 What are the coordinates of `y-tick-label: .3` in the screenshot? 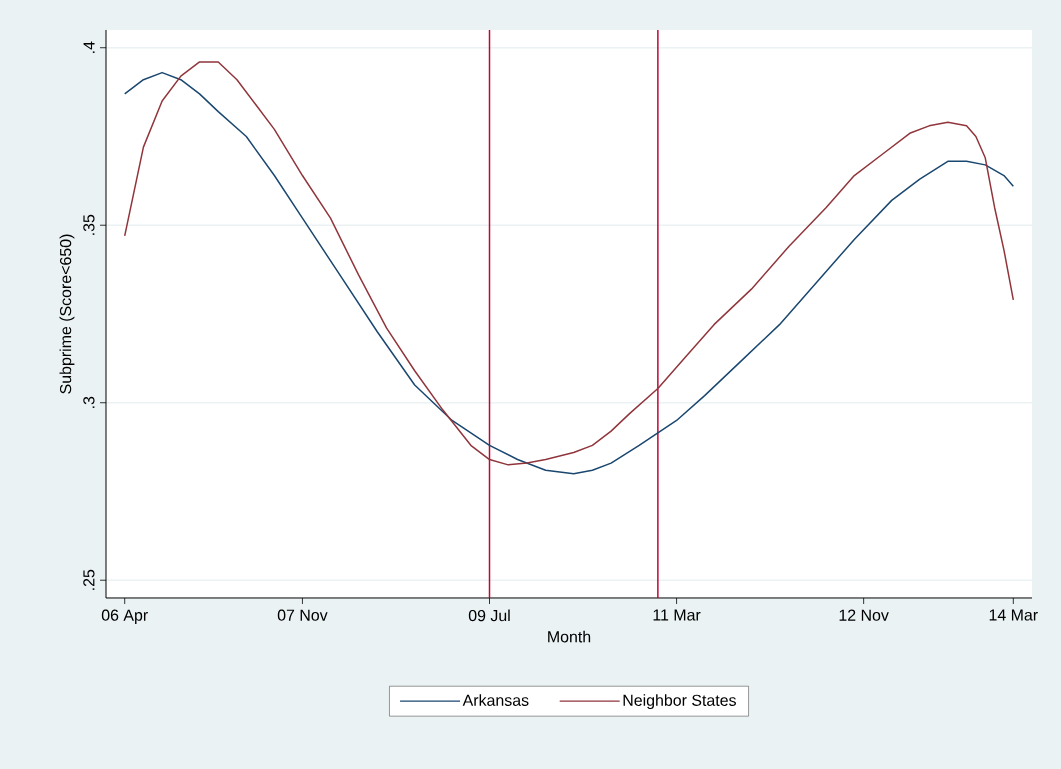 It's located at (89, 402).